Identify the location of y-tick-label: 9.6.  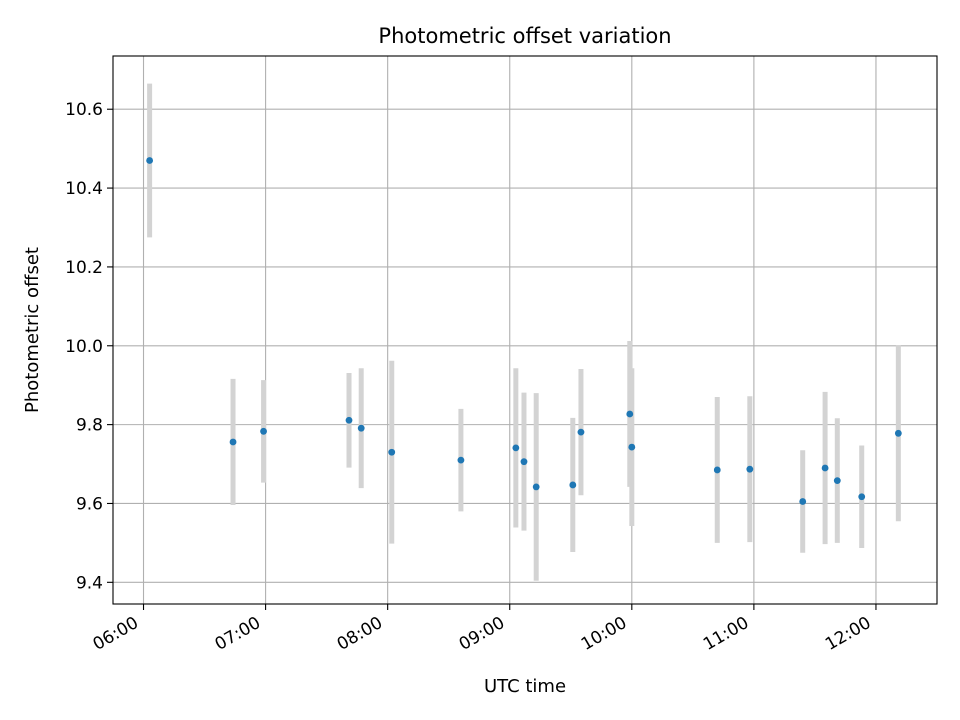
(89, 504).